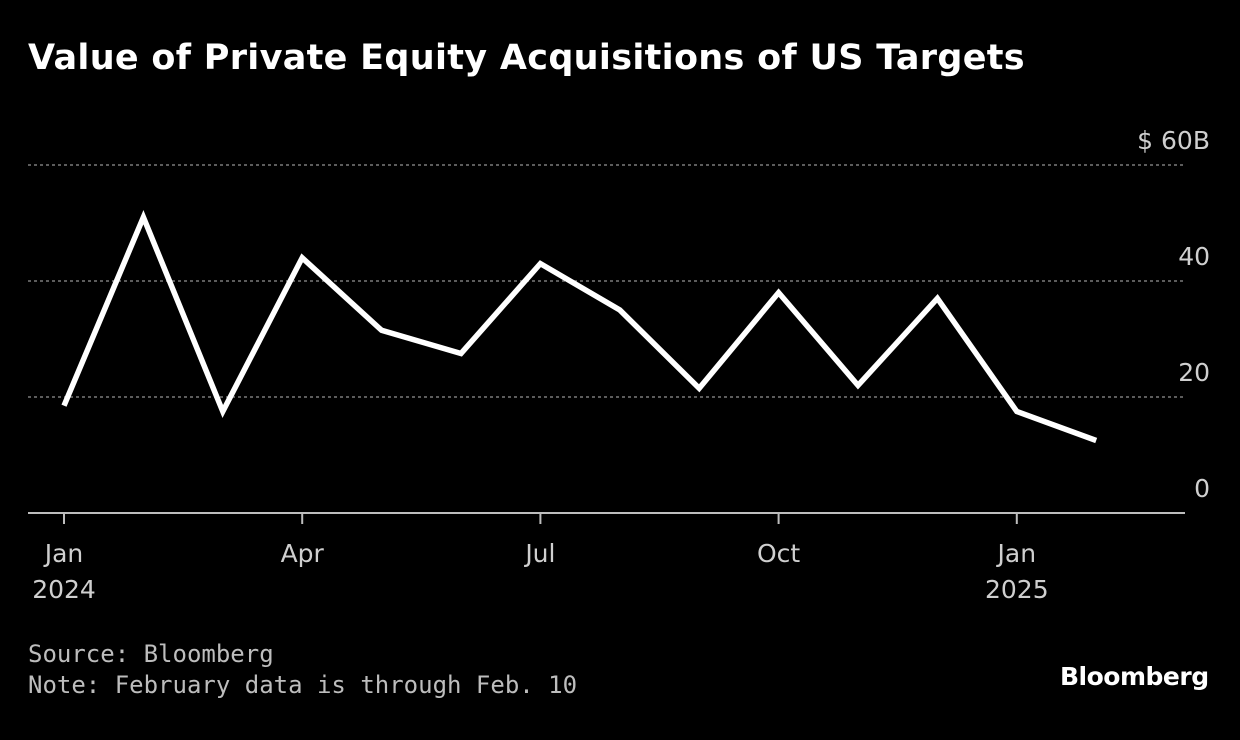  I want to click on x-axis: Jan 2024 Apr Jul Oct Jan 2025, so click(606, 558).